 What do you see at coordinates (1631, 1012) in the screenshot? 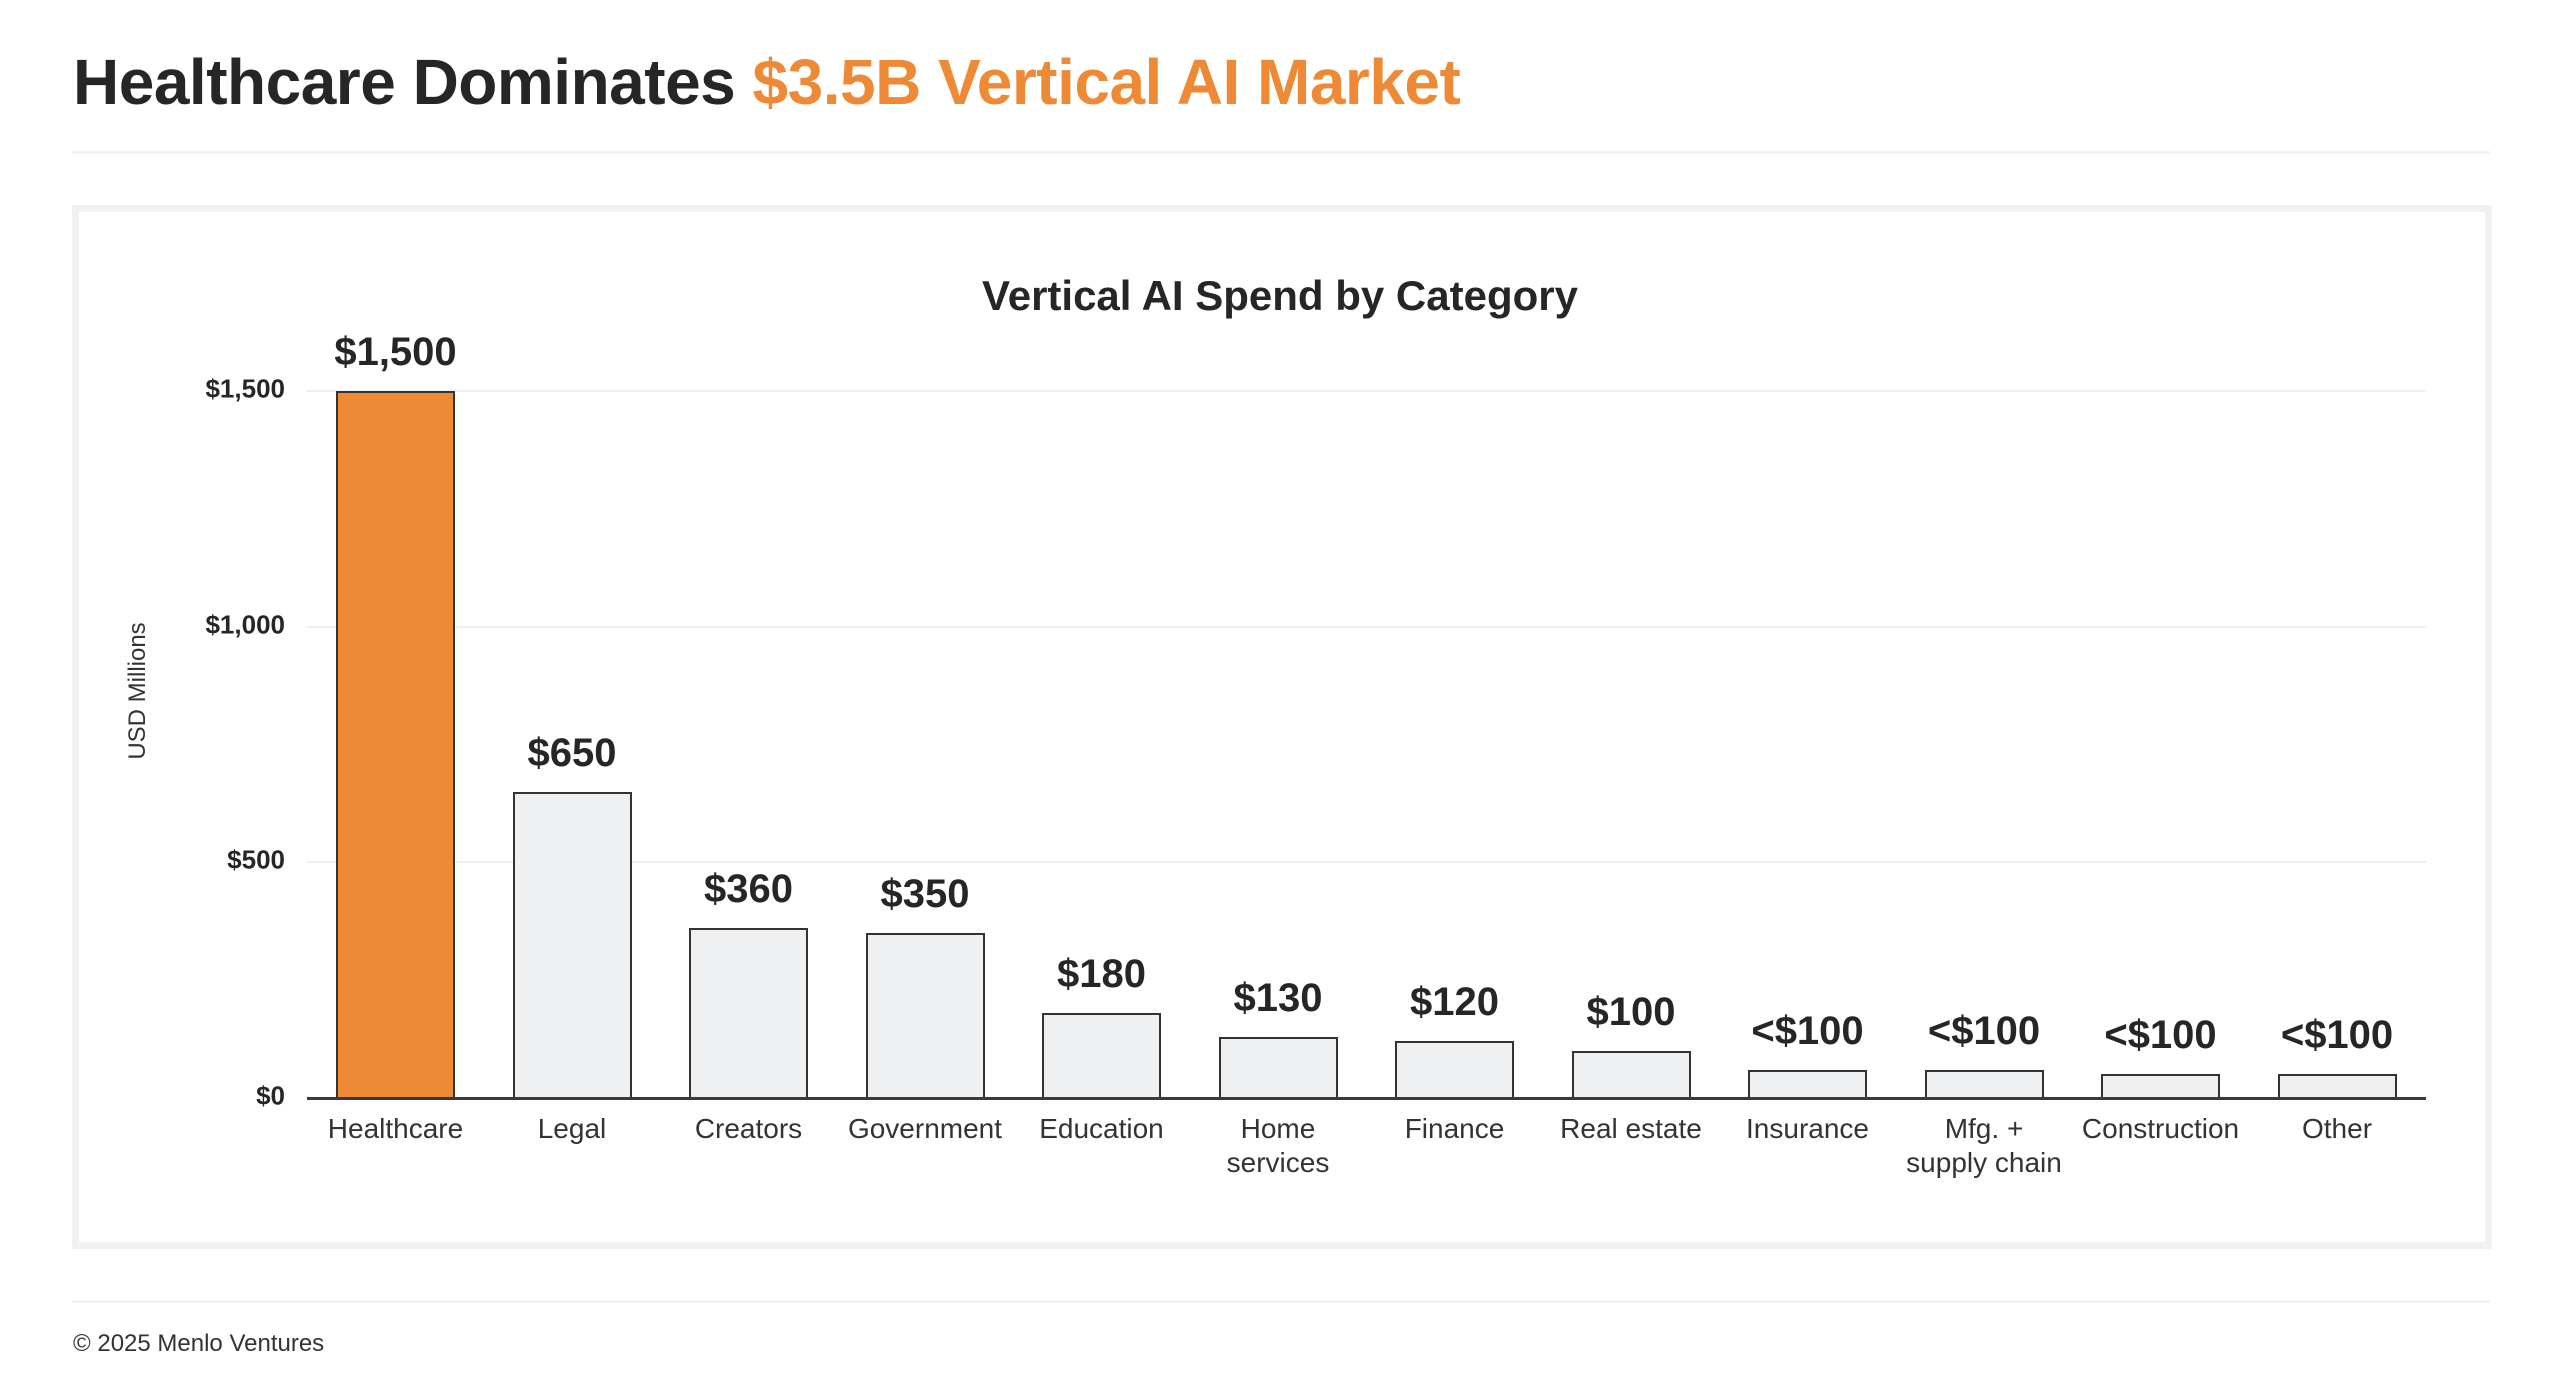
I see `bar-value-label: $100` at bounding box center [1631, 1012].